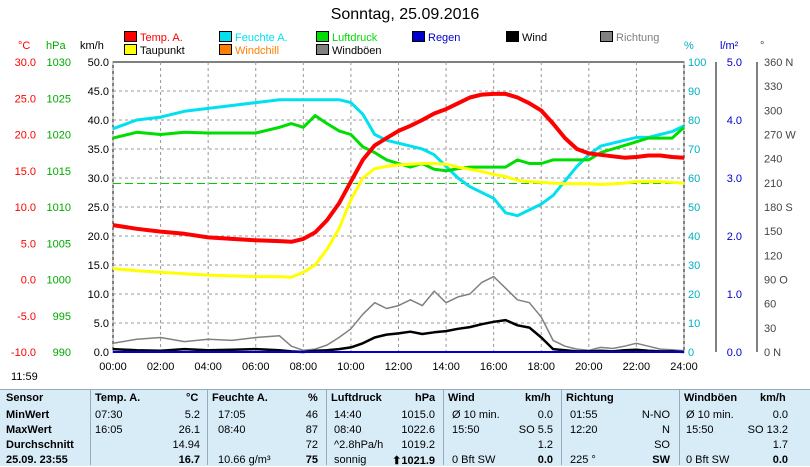 The image size is (810, 467). What do you see at coordinates (413, 461) in the screenshot?
I see `table-cell: ⬆1021.9` at bounding box center [413, 461].